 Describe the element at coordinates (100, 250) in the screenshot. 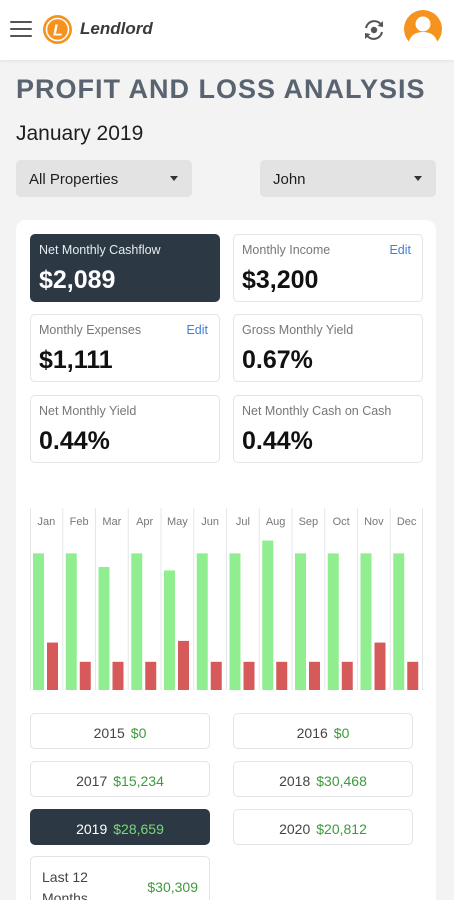

I see `metric-label: Net Monthly Cashflow` at that location.